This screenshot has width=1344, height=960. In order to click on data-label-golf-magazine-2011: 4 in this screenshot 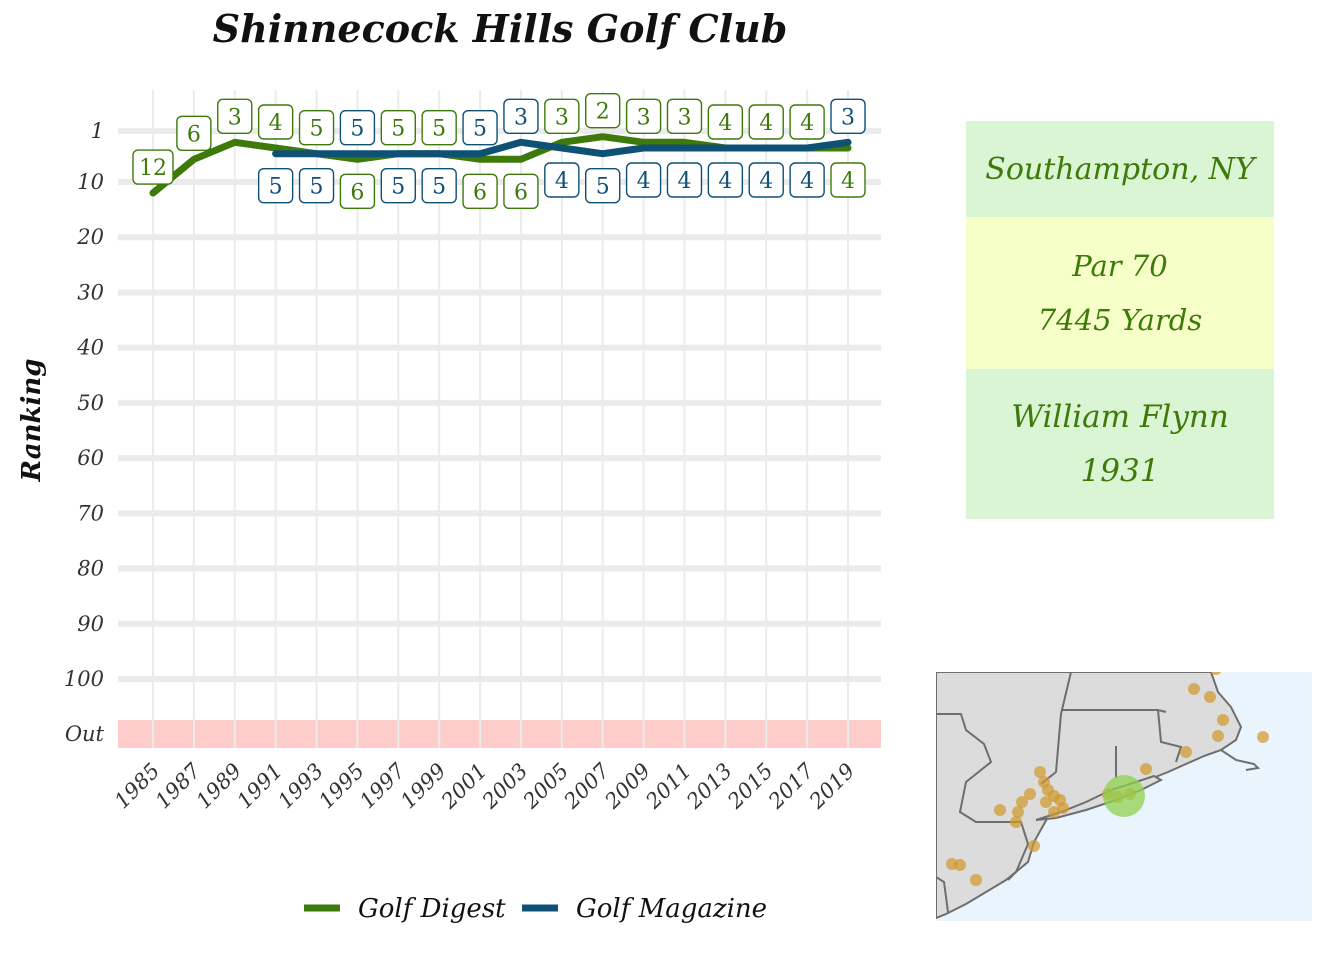, I will do `click(684, 180)`.